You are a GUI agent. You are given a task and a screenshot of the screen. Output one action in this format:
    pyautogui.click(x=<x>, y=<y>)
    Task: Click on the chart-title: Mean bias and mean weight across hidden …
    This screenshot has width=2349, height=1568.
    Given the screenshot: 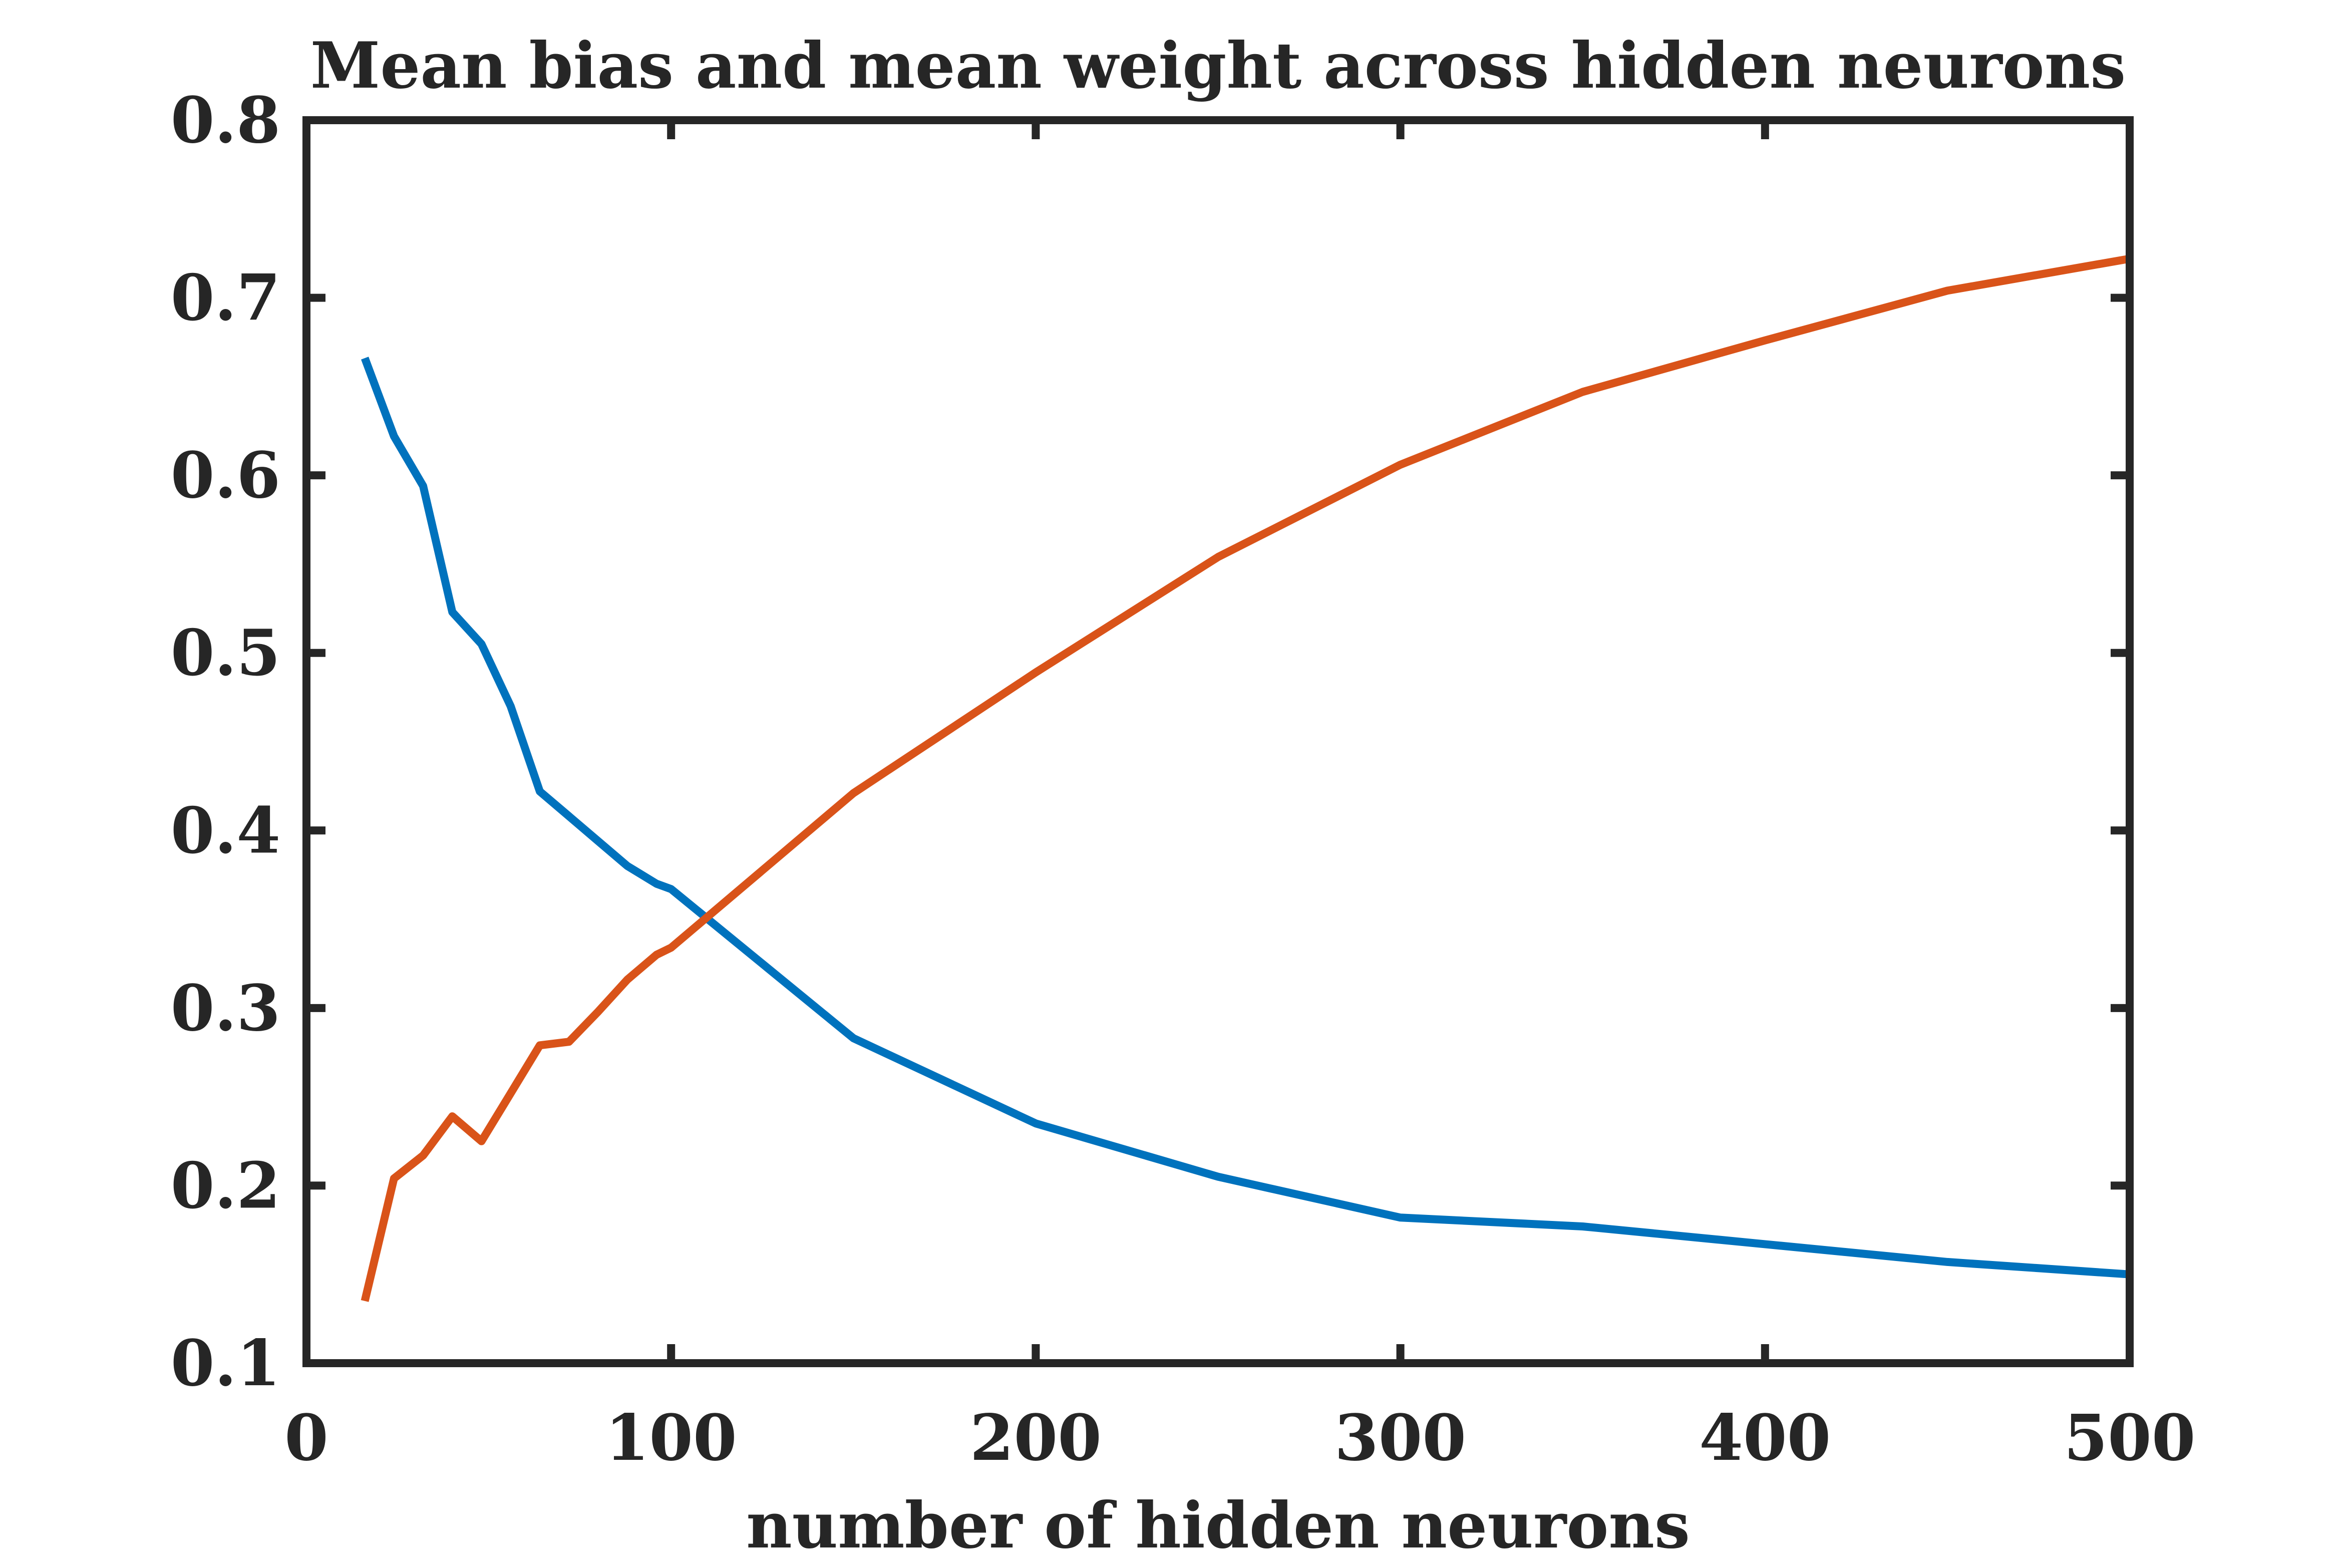 What is the action you would take?
    pyautogui.click(x=1218, y=66)
    